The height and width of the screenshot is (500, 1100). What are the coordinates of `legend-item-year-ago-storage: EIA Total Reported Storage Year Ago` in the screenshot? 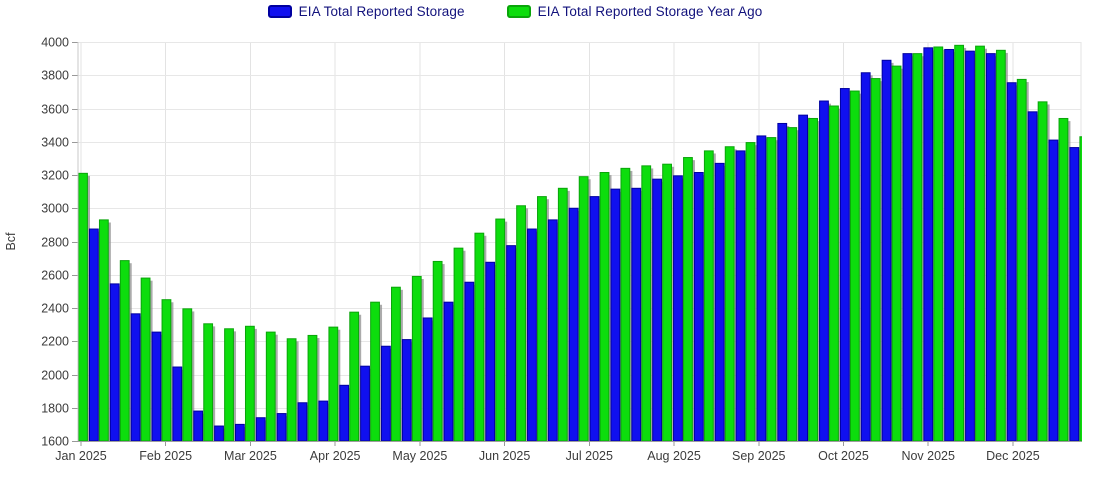 It's located at (634, 11).